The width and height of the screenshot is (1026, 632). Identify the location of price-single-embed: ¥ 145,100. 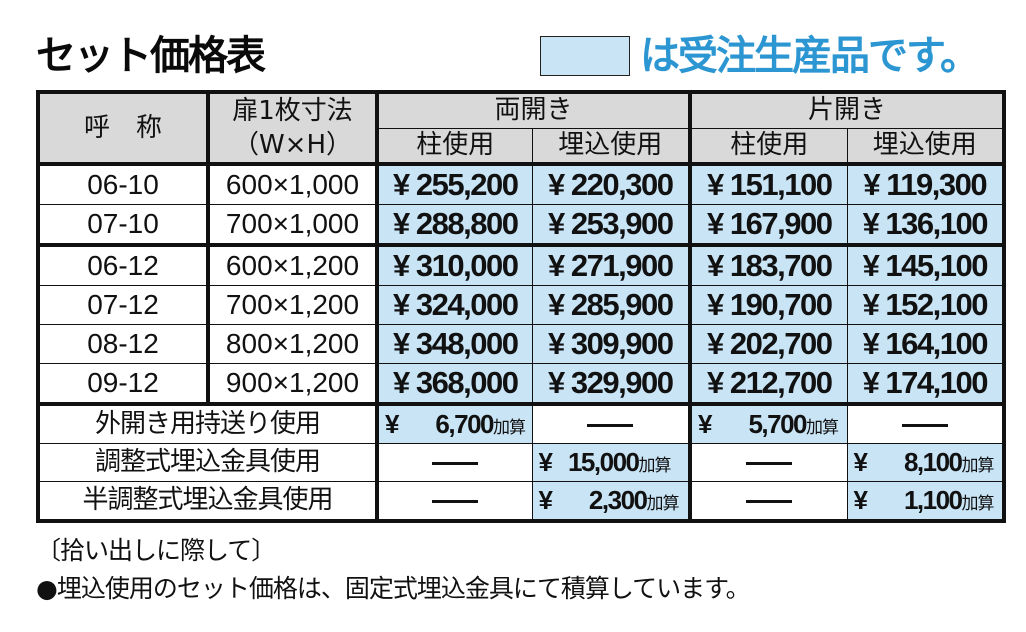
(926, 265).